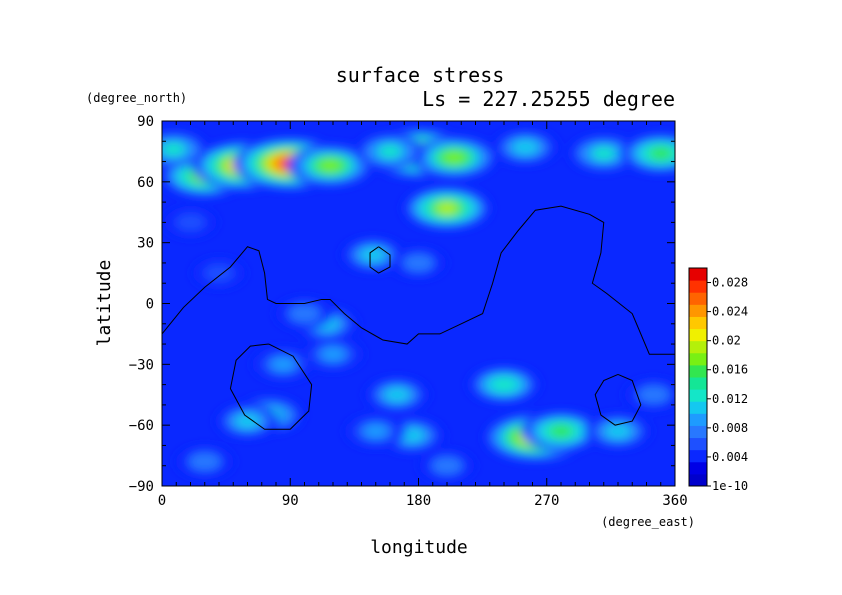 The width and height of the screenshot is (842, 595). What do you see at coordinates (730, 370) in the screenshot?
I see `colorbar-label: 0.016` at bounding box center [730, 370].